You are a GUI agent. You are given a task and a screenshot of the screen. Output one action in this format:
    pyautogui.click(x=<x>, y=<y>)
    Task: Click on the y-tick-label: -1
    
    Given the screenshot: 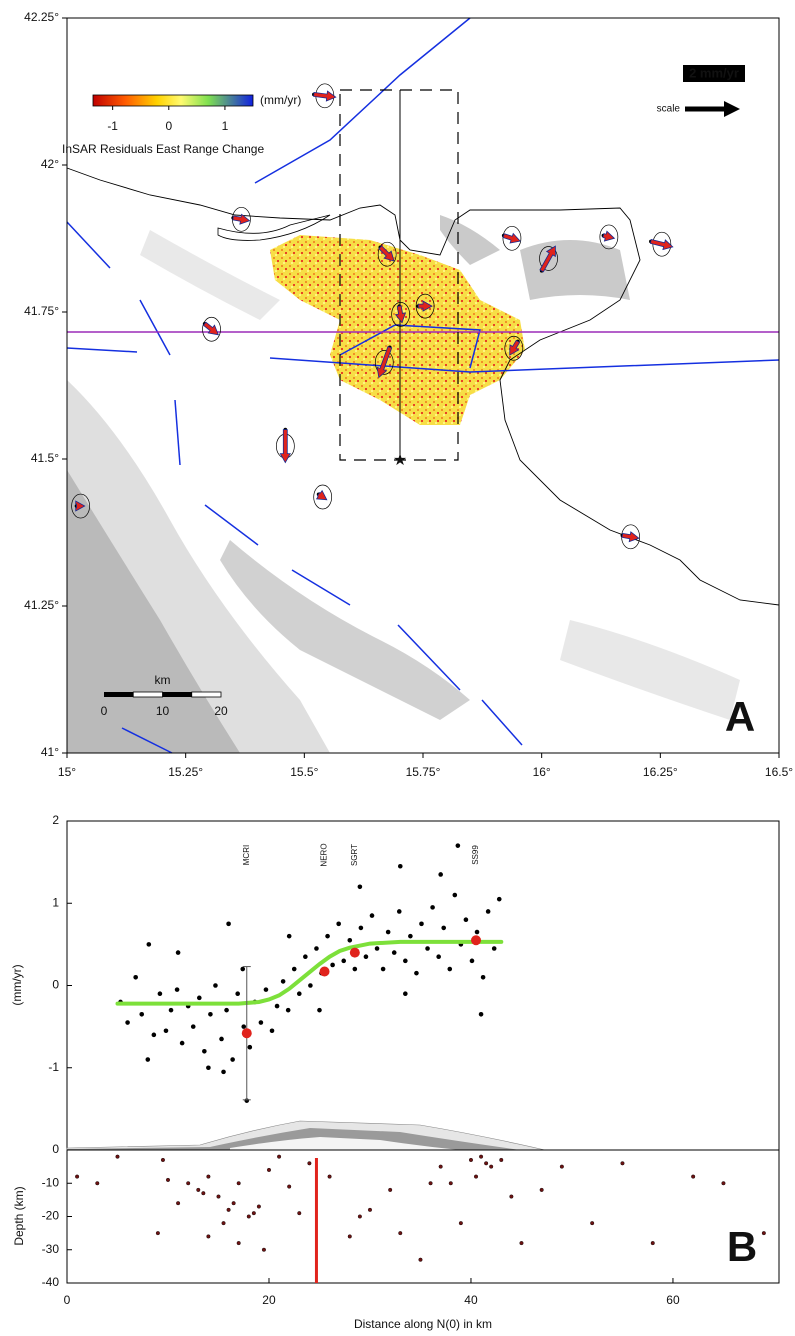 What is the action you would take?
    pyautogui.click(x=53, y=1067)
    